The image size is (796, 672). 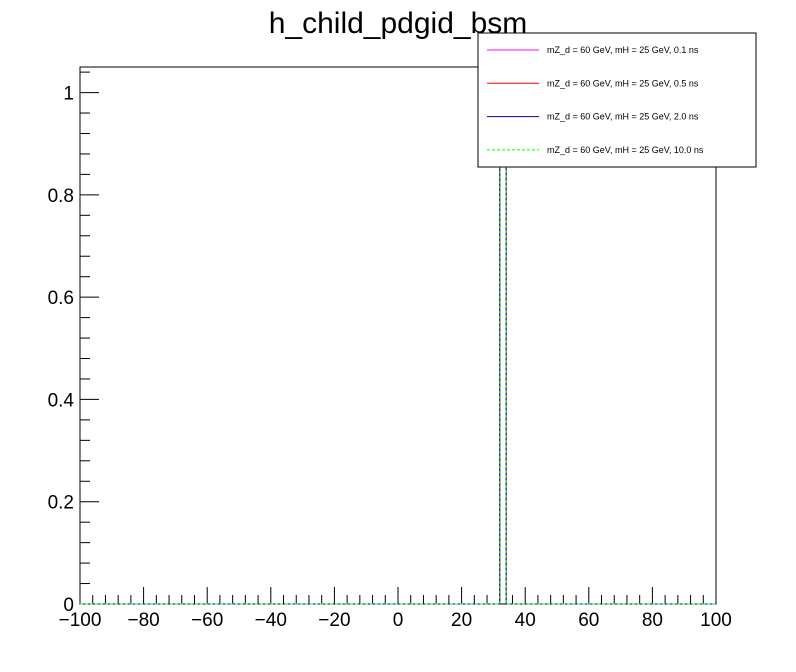 What do you see at coordinates (68, 605) in the screenshot?
I see `y-tick-label: 0` at bounding box center [68, 605].